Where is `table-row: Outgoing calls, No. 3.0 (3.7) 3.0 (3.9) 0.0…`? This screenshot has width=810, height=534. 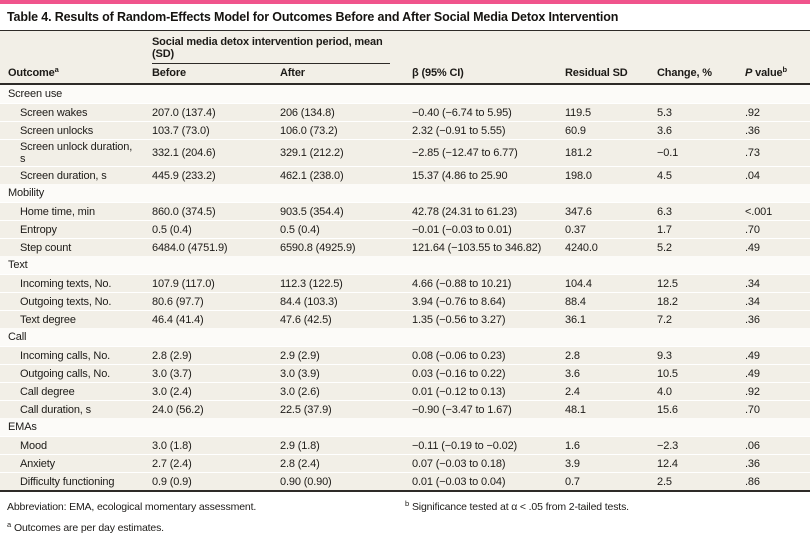
table-row: Outgoing calls, No. 3.0 (3.7) 3.0 (3.9) 0.0… is located at coordinates (405, 373).